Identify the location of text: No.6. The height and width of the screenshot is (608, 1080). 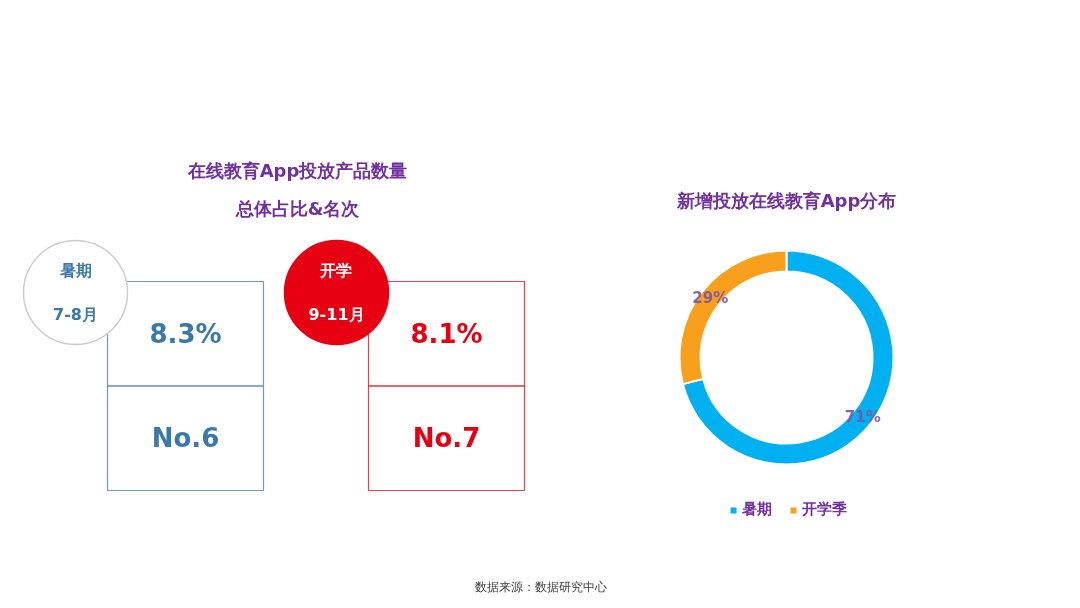
(185, 438).